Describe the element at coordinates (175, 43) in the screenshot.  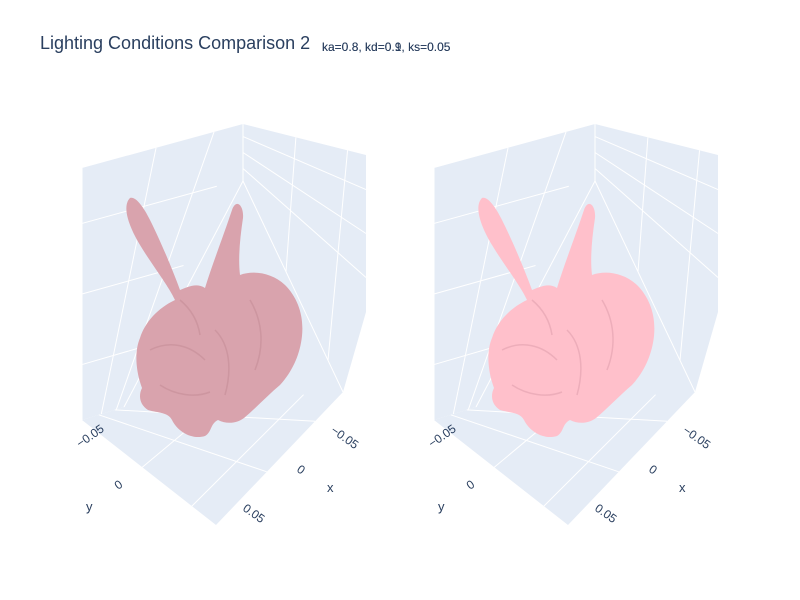
I see `page-title: Lighting Conditions Comparison 2` at that location.